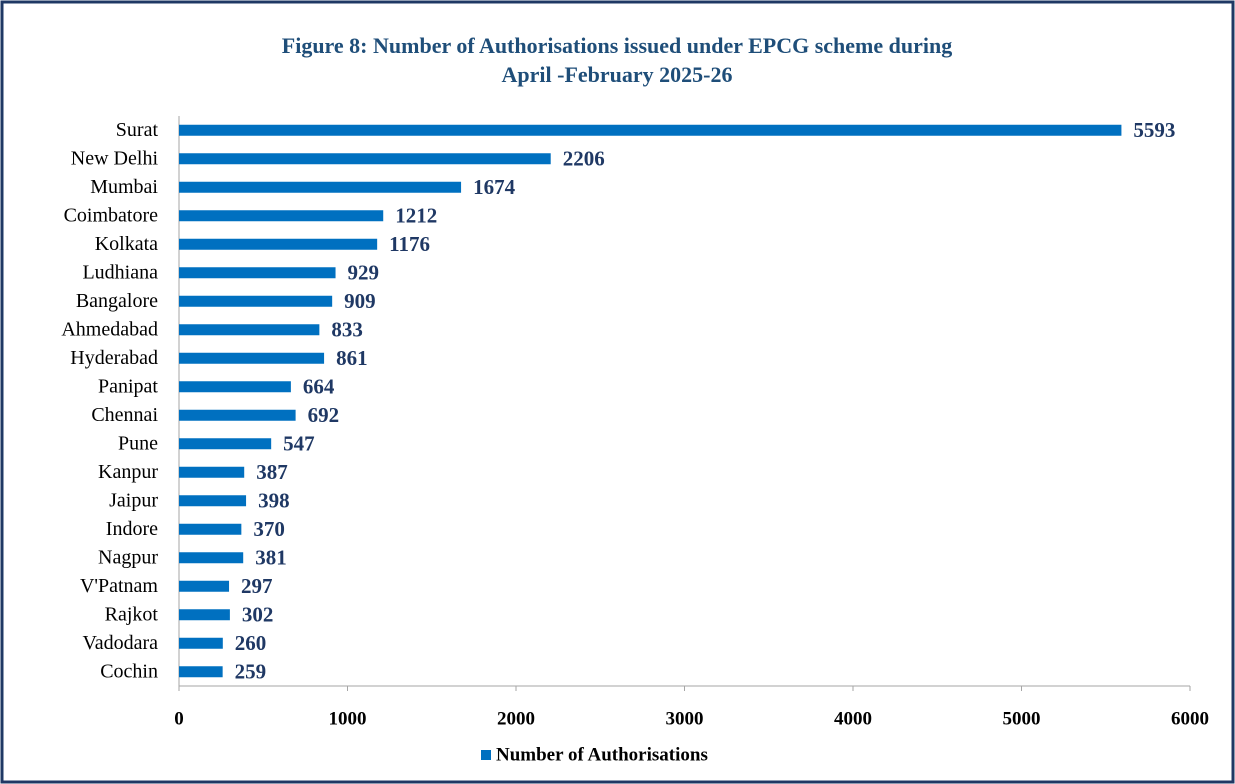  I want to click on x-tick-label: 4000, so click(853, 718).